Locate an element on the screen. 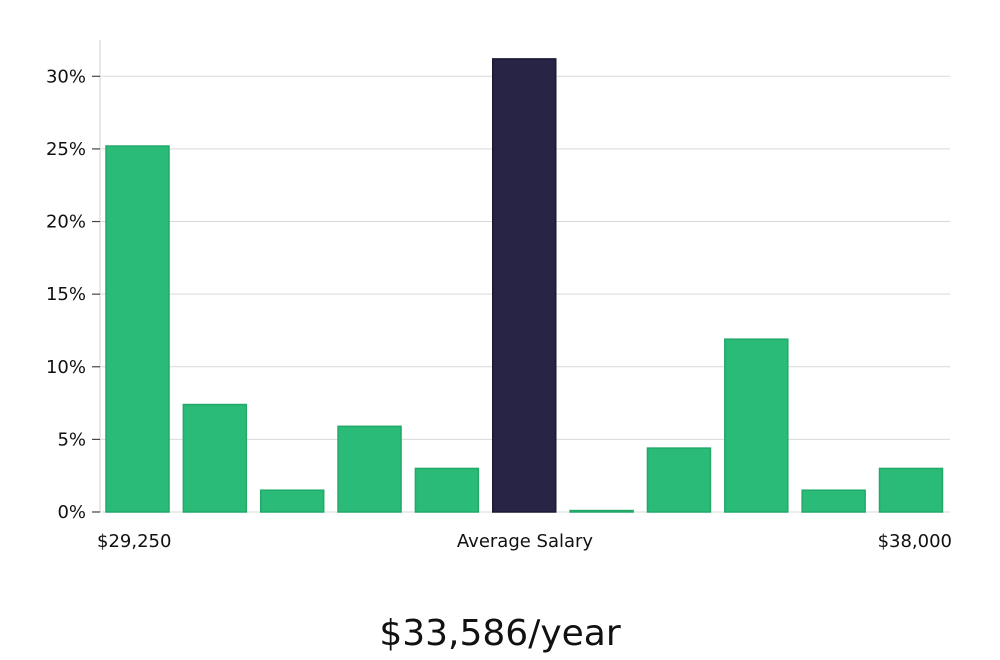  average-salary-value: $33,586/year is located at coordinates (500, 633).